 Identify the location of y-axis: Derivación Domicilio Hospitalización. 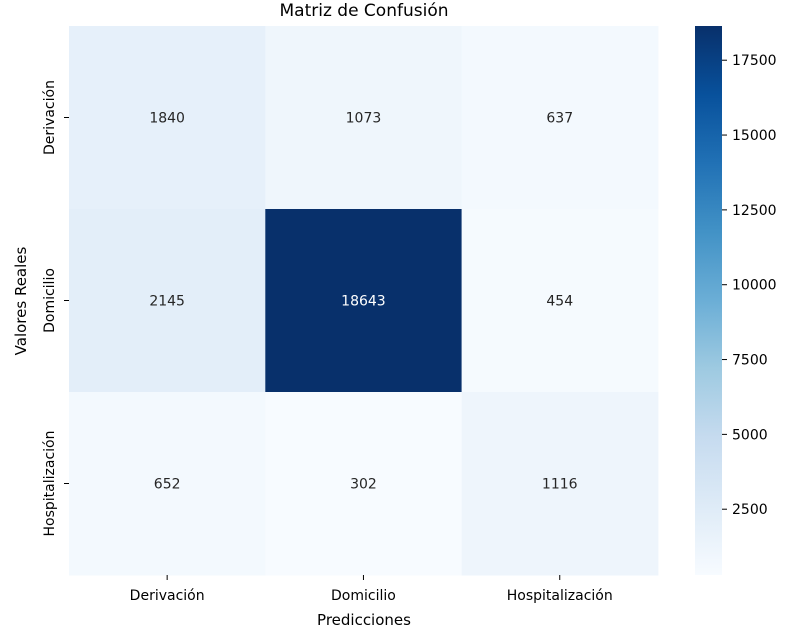
(55, 308).